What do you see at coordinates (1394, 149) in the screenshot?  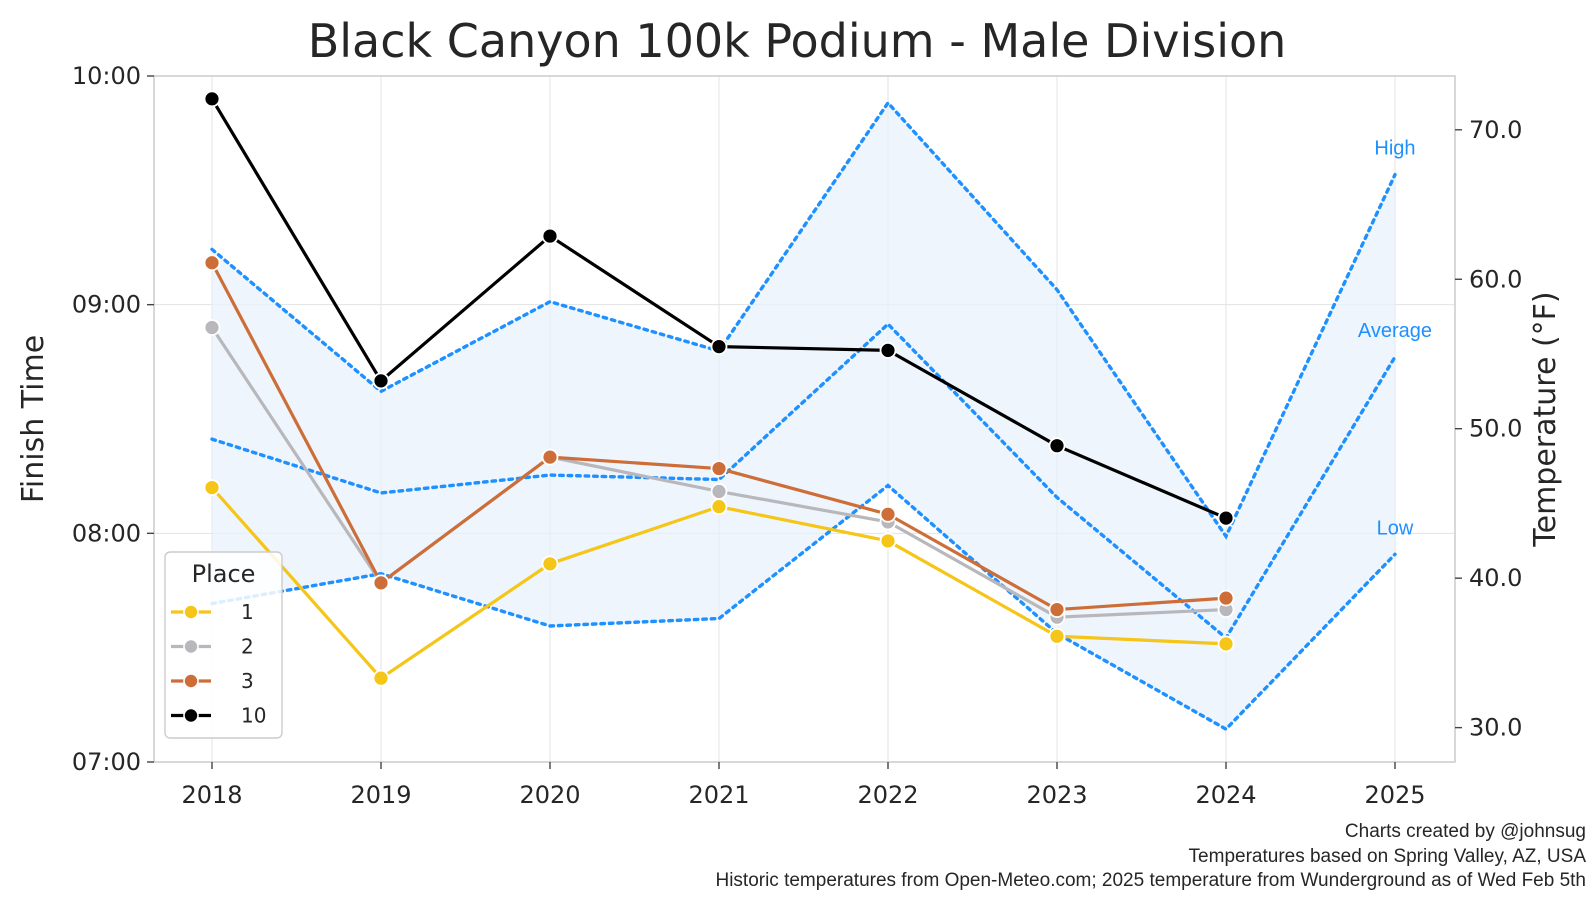 I see `temperature-label-high: High` at bounding box center [1394, 149].